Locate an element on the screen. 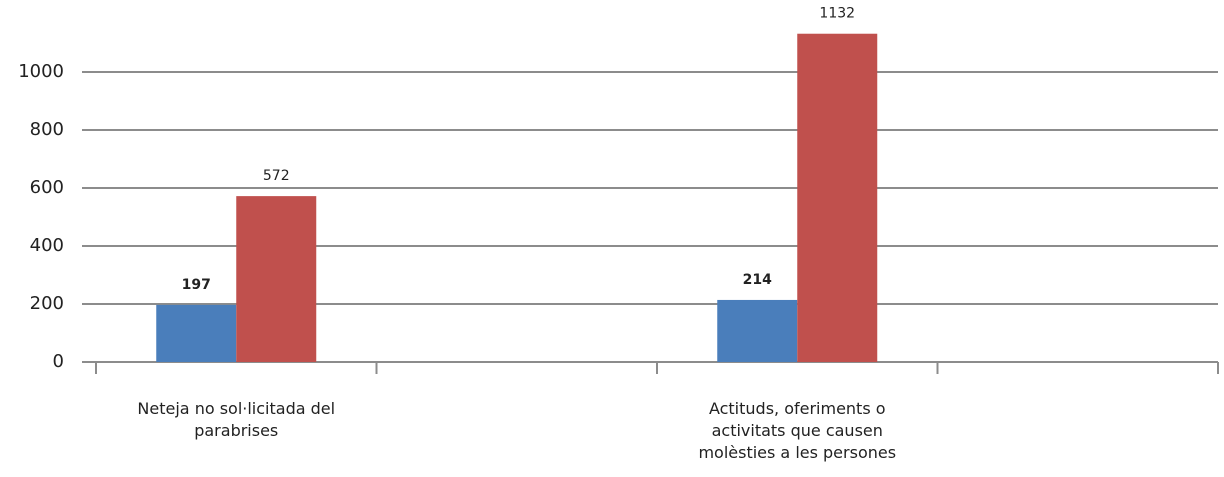 The image size is (1224, 477). data-label: 1132 is located at coordinates (837, 14).